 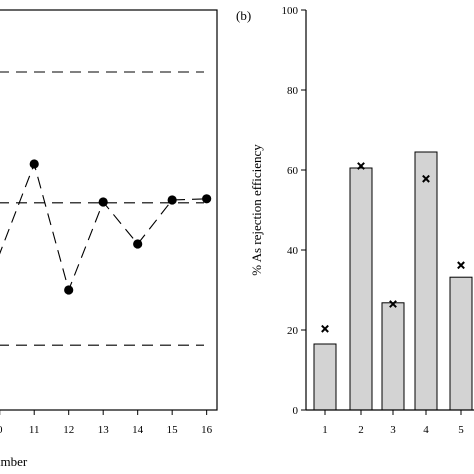 What do you see at coordinates (1, 430) in the screenshot?
I see `x-tick-label: 0` at bounding box center [1, 430].